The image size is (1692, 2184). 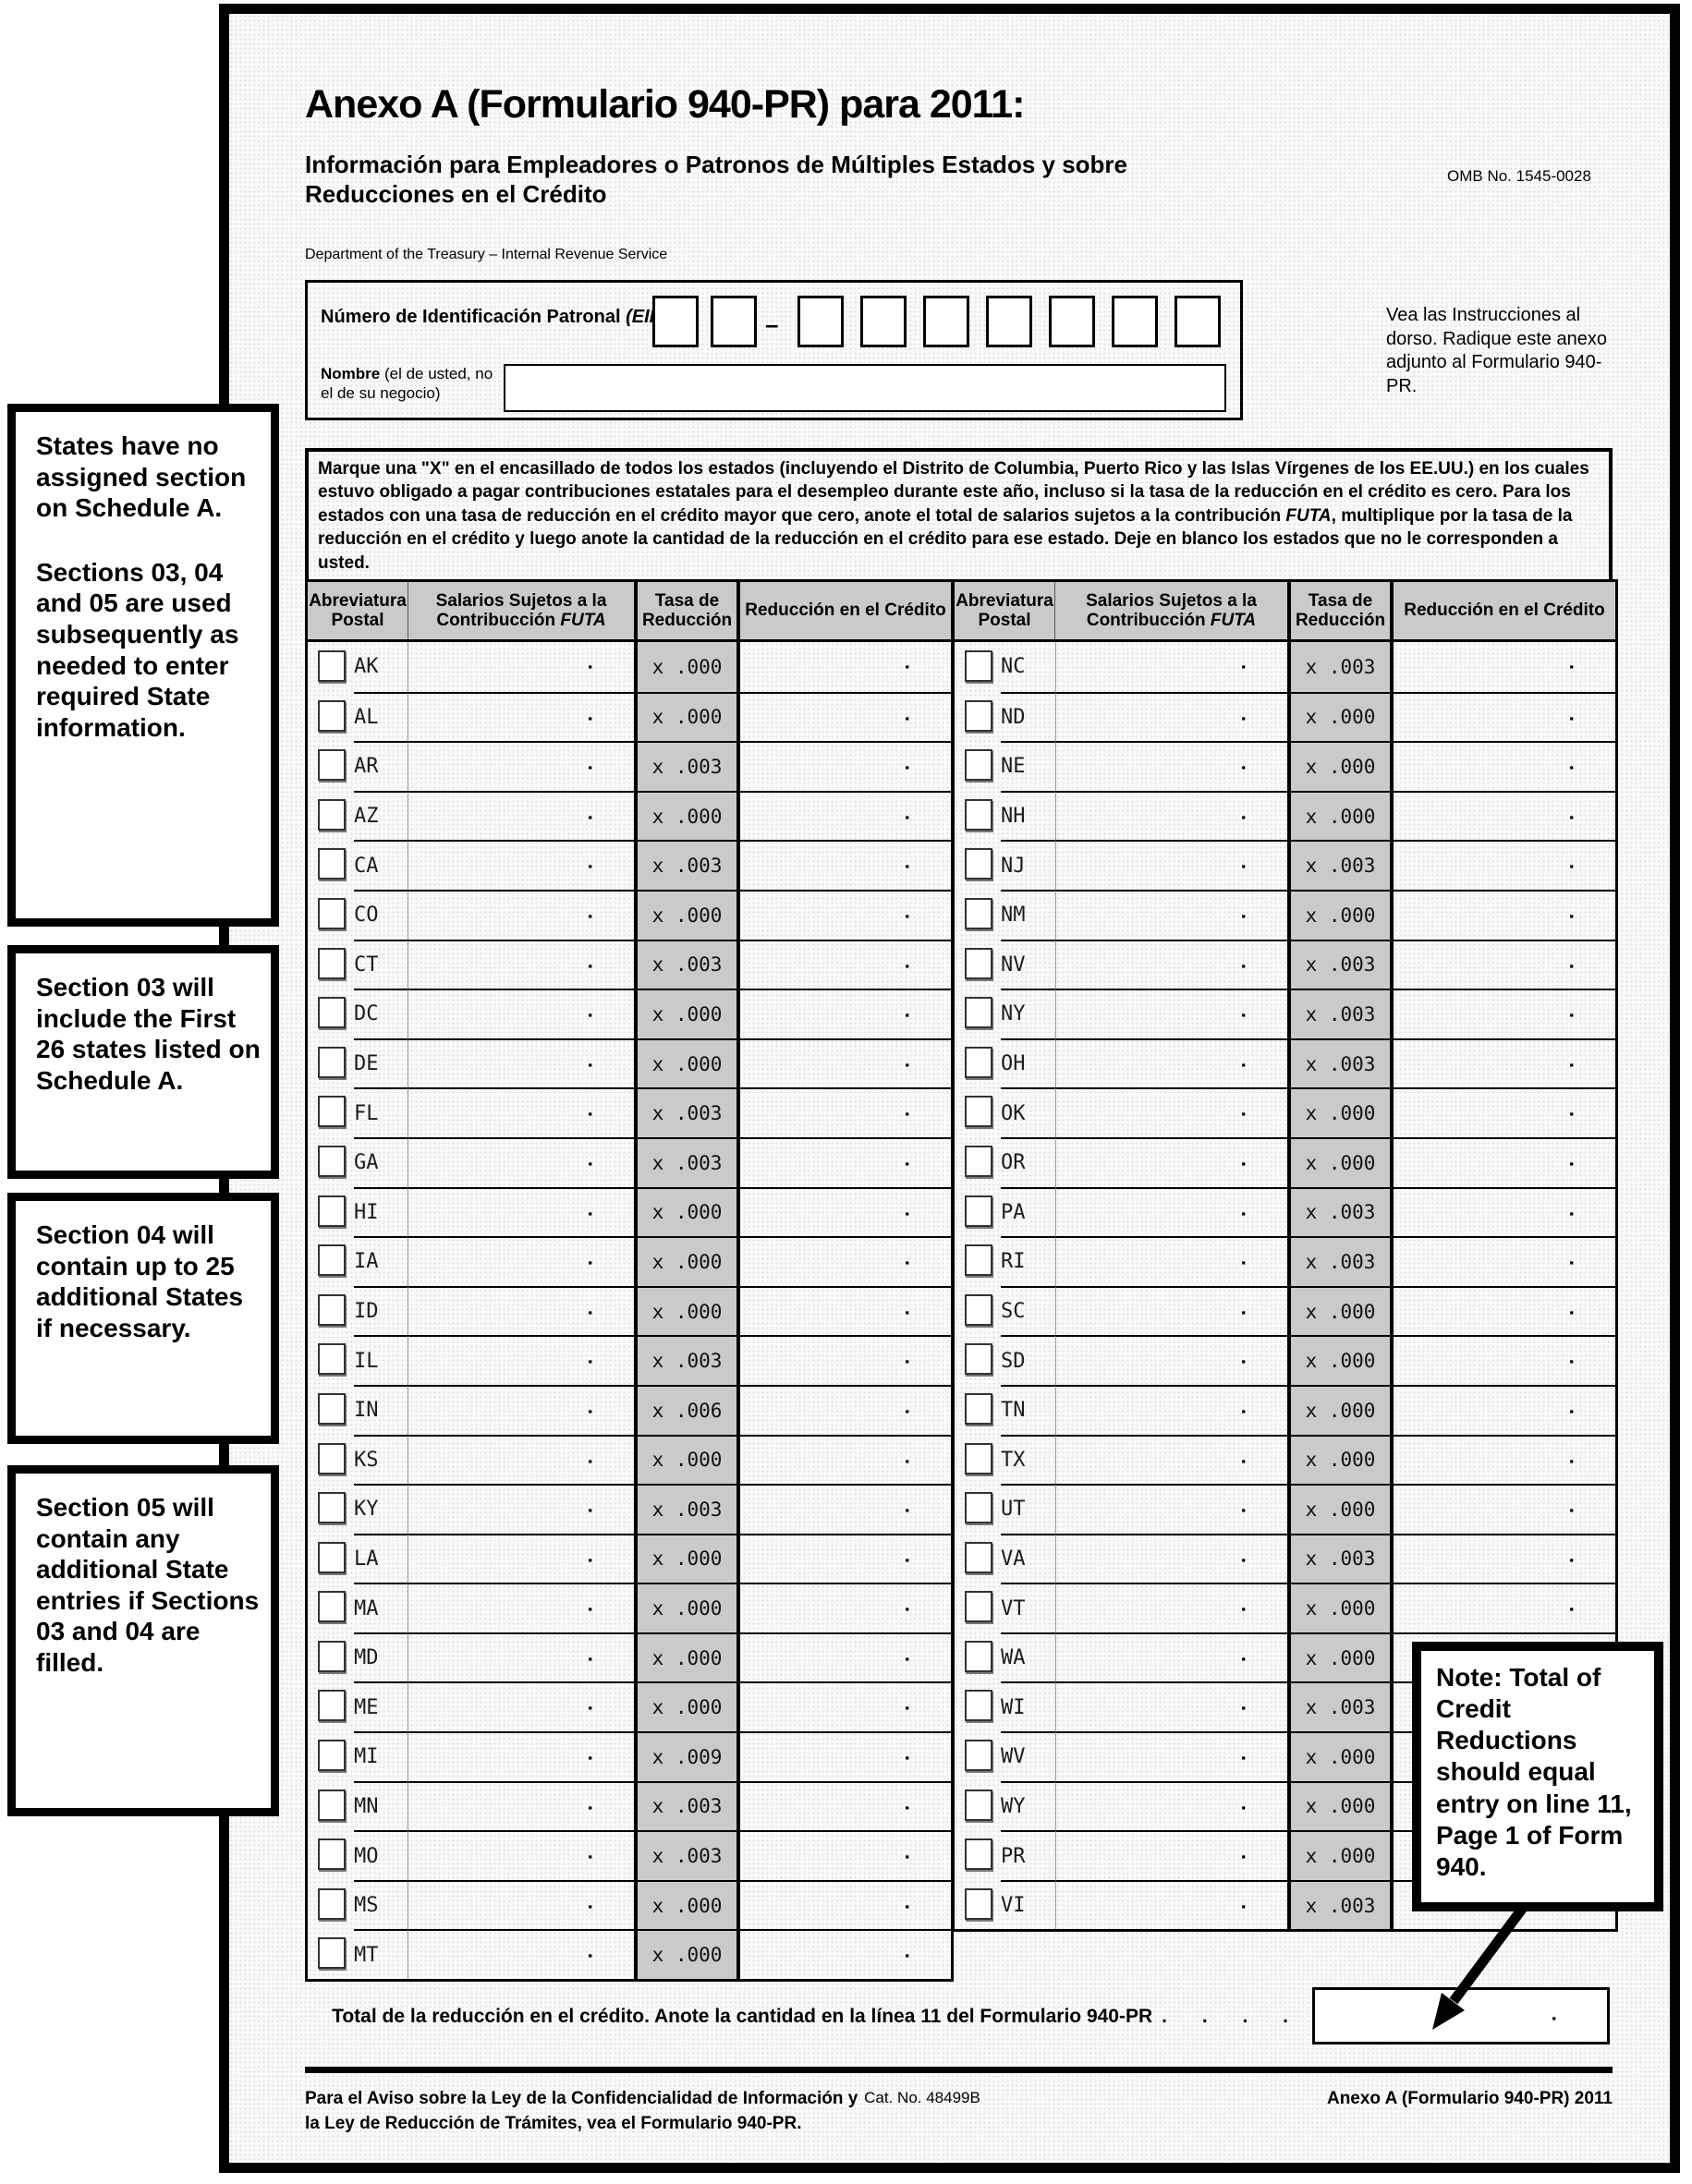 What do you see at coordinates (865, 388) in the screenshot?
I see `name-input` at bounding box center [865, 388].